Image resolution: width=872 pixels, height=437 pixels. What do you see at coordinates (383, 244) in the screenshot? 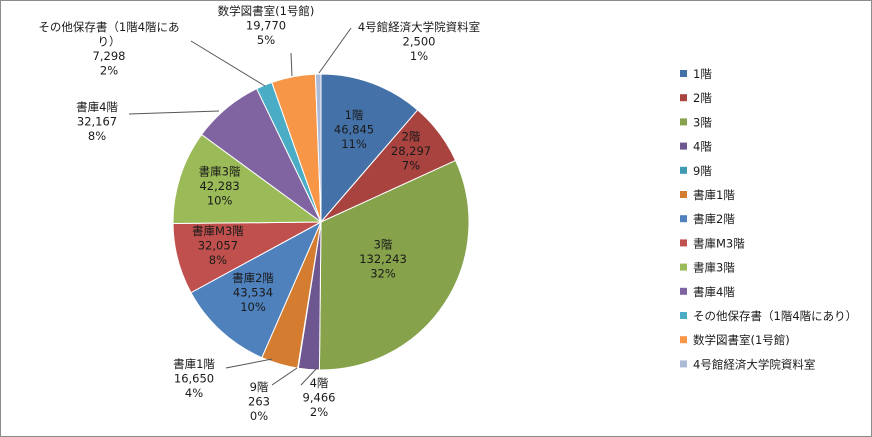
I see `slice-label-name: 3階` at bounding box center [383, 244].